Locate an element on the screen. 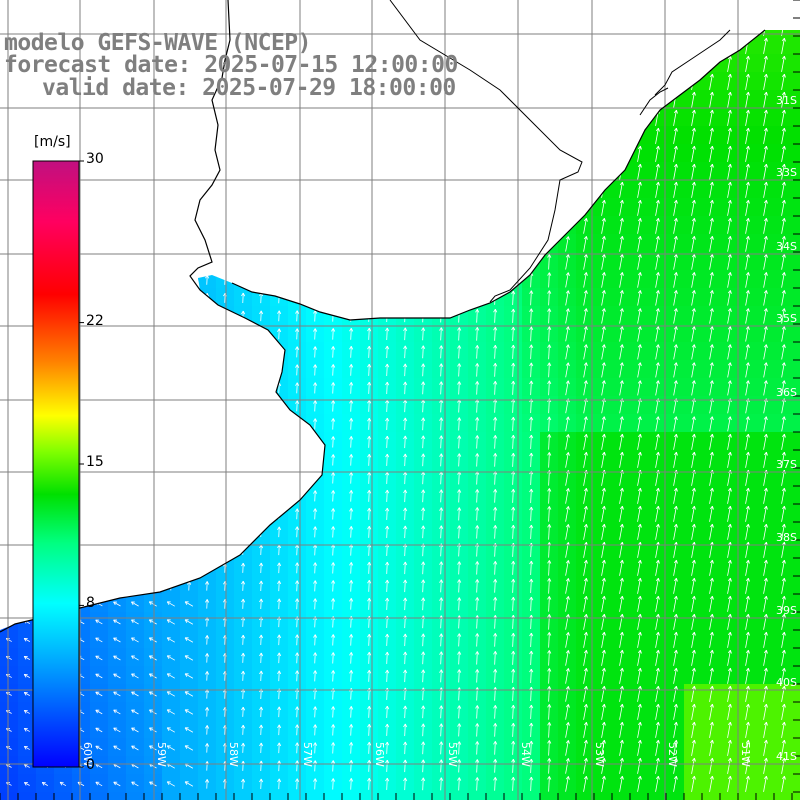  colorbar-tick-label: 0 is located at coordinates (90, 765).